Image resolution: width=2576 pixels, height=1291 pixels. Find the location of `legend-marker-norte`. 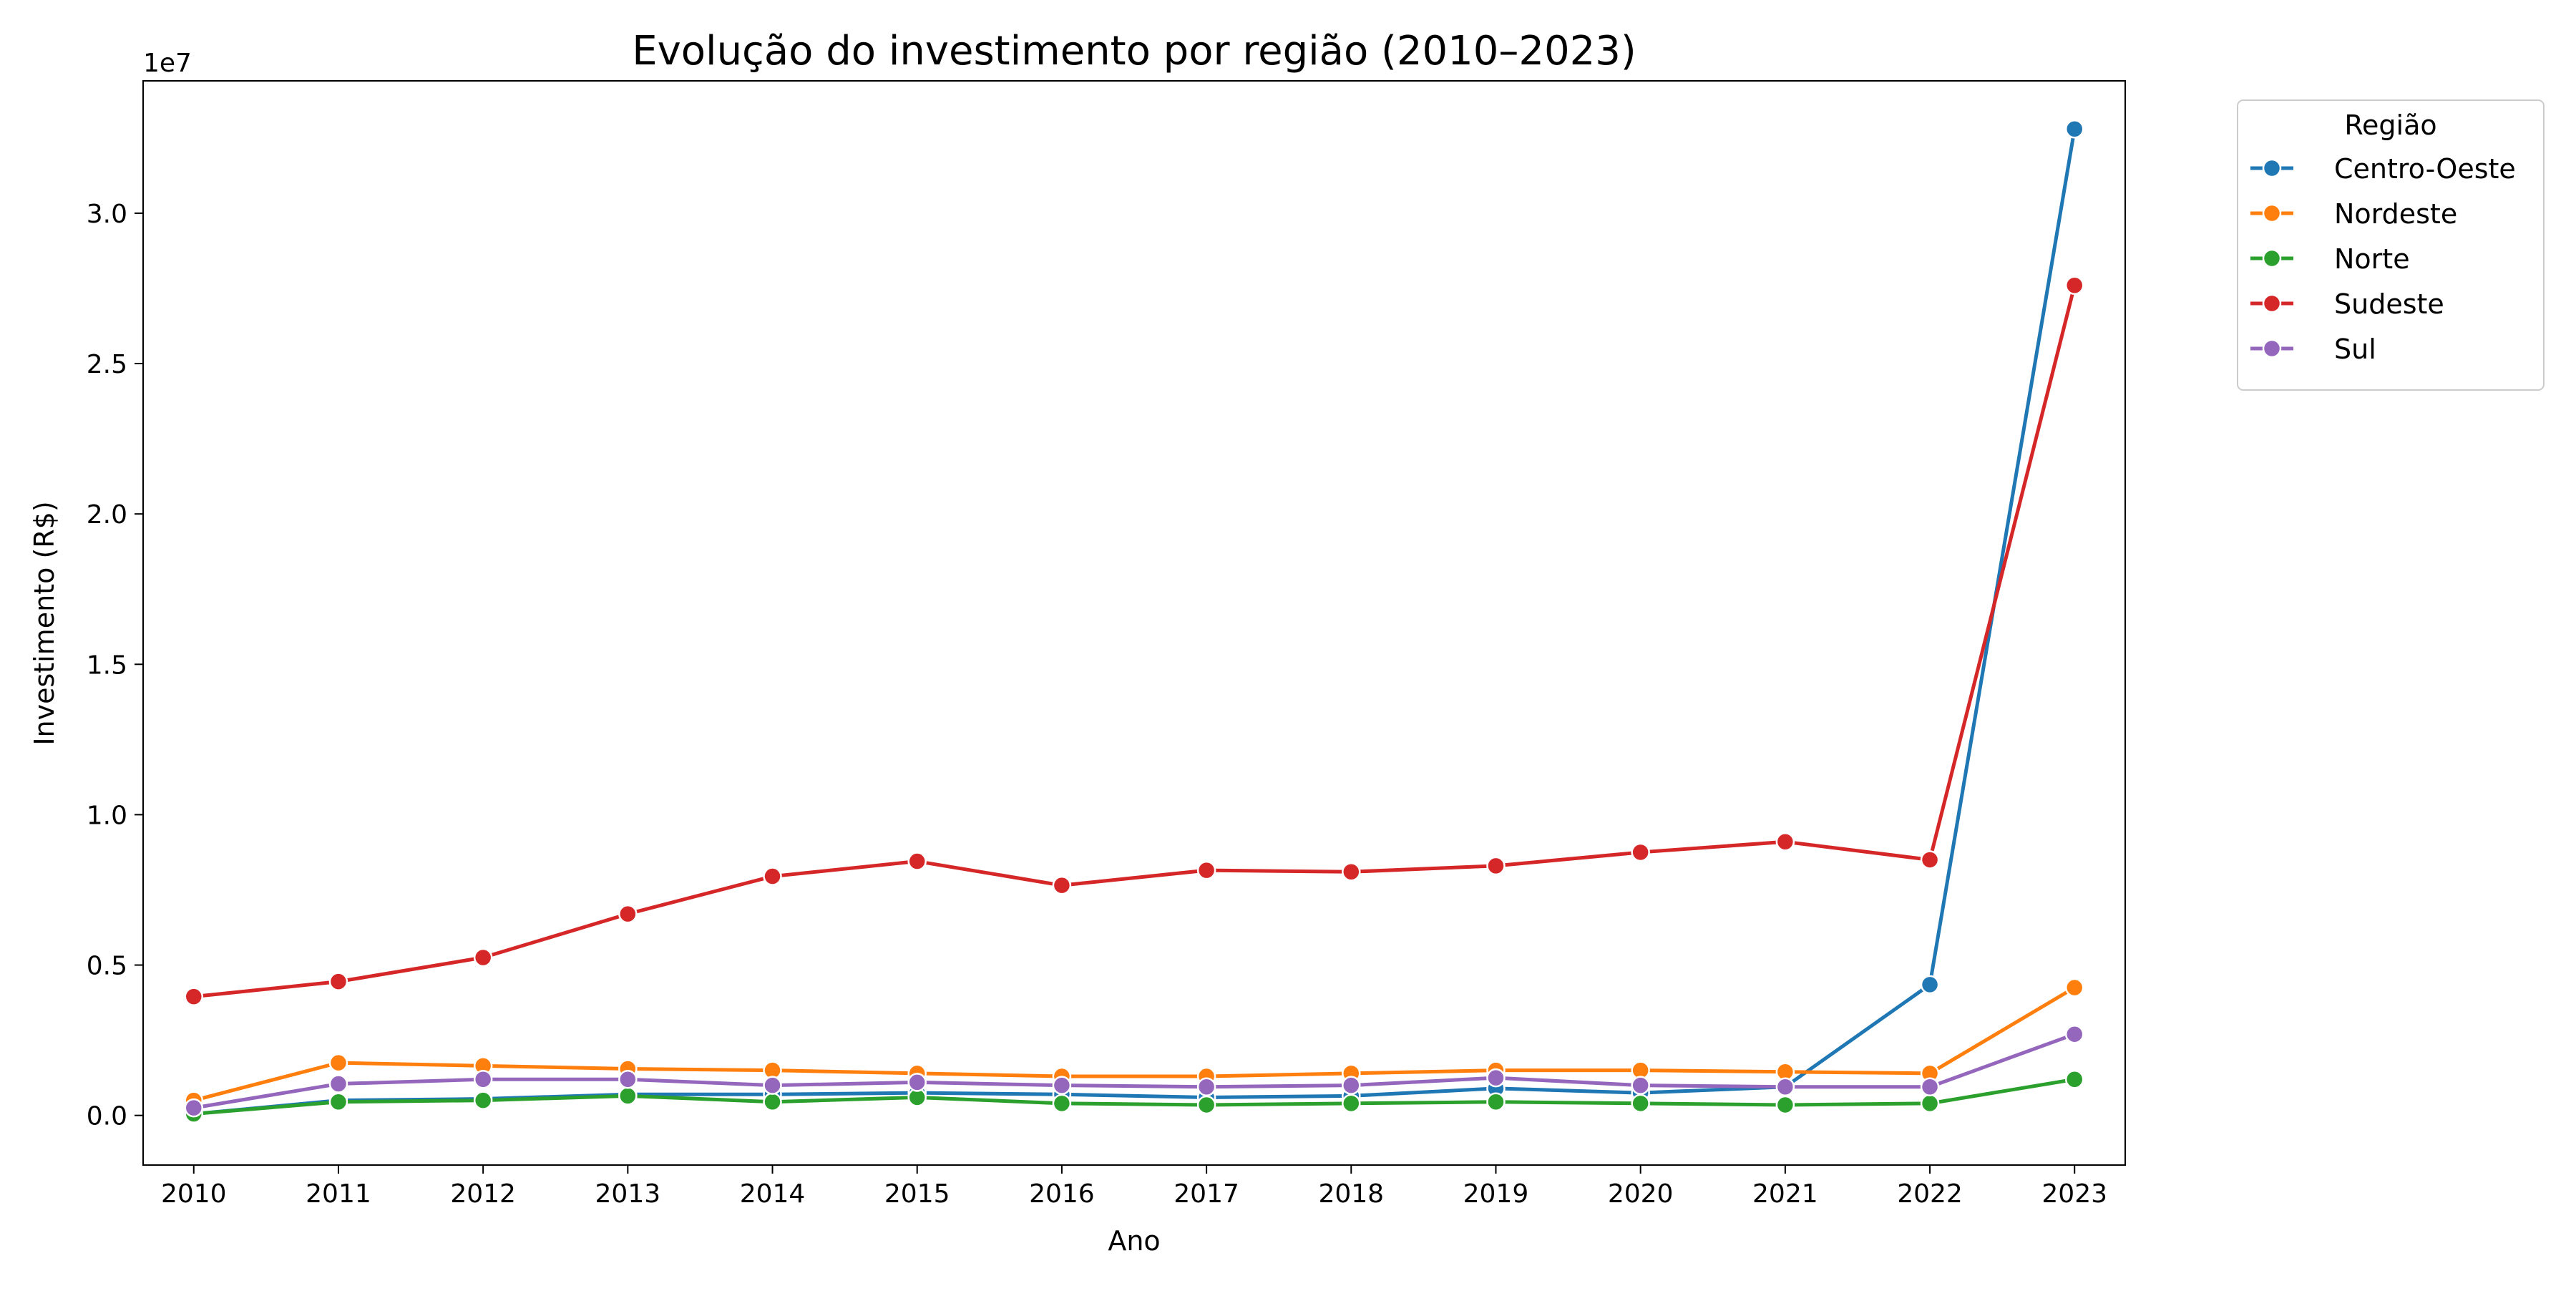

legend-marker-norte is located at coordinates (2272, 258).